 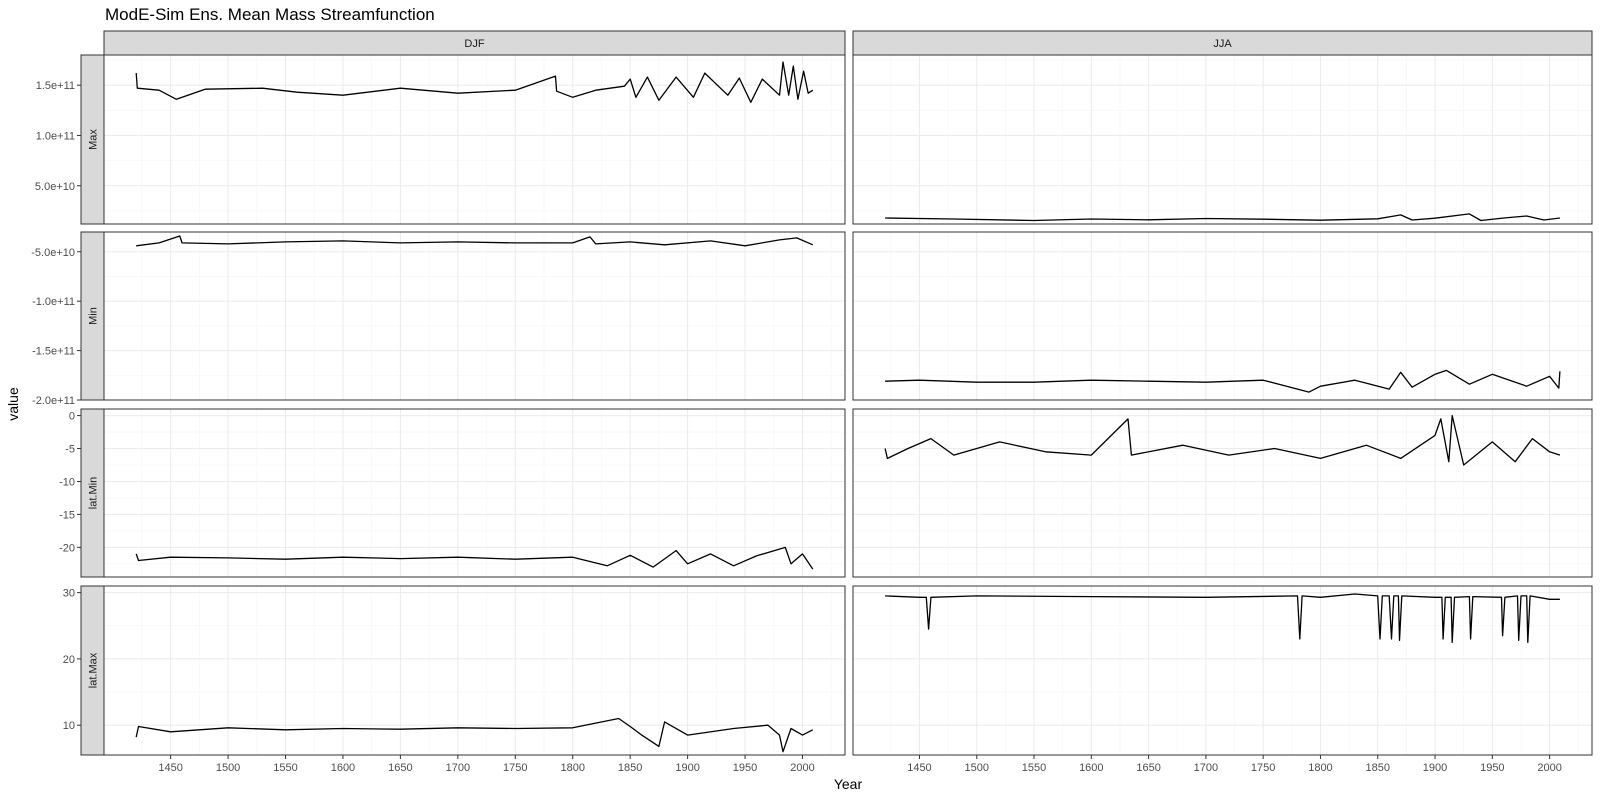 I want to click on series-line-lat.Min-DJF, so click(x=474, y=558).